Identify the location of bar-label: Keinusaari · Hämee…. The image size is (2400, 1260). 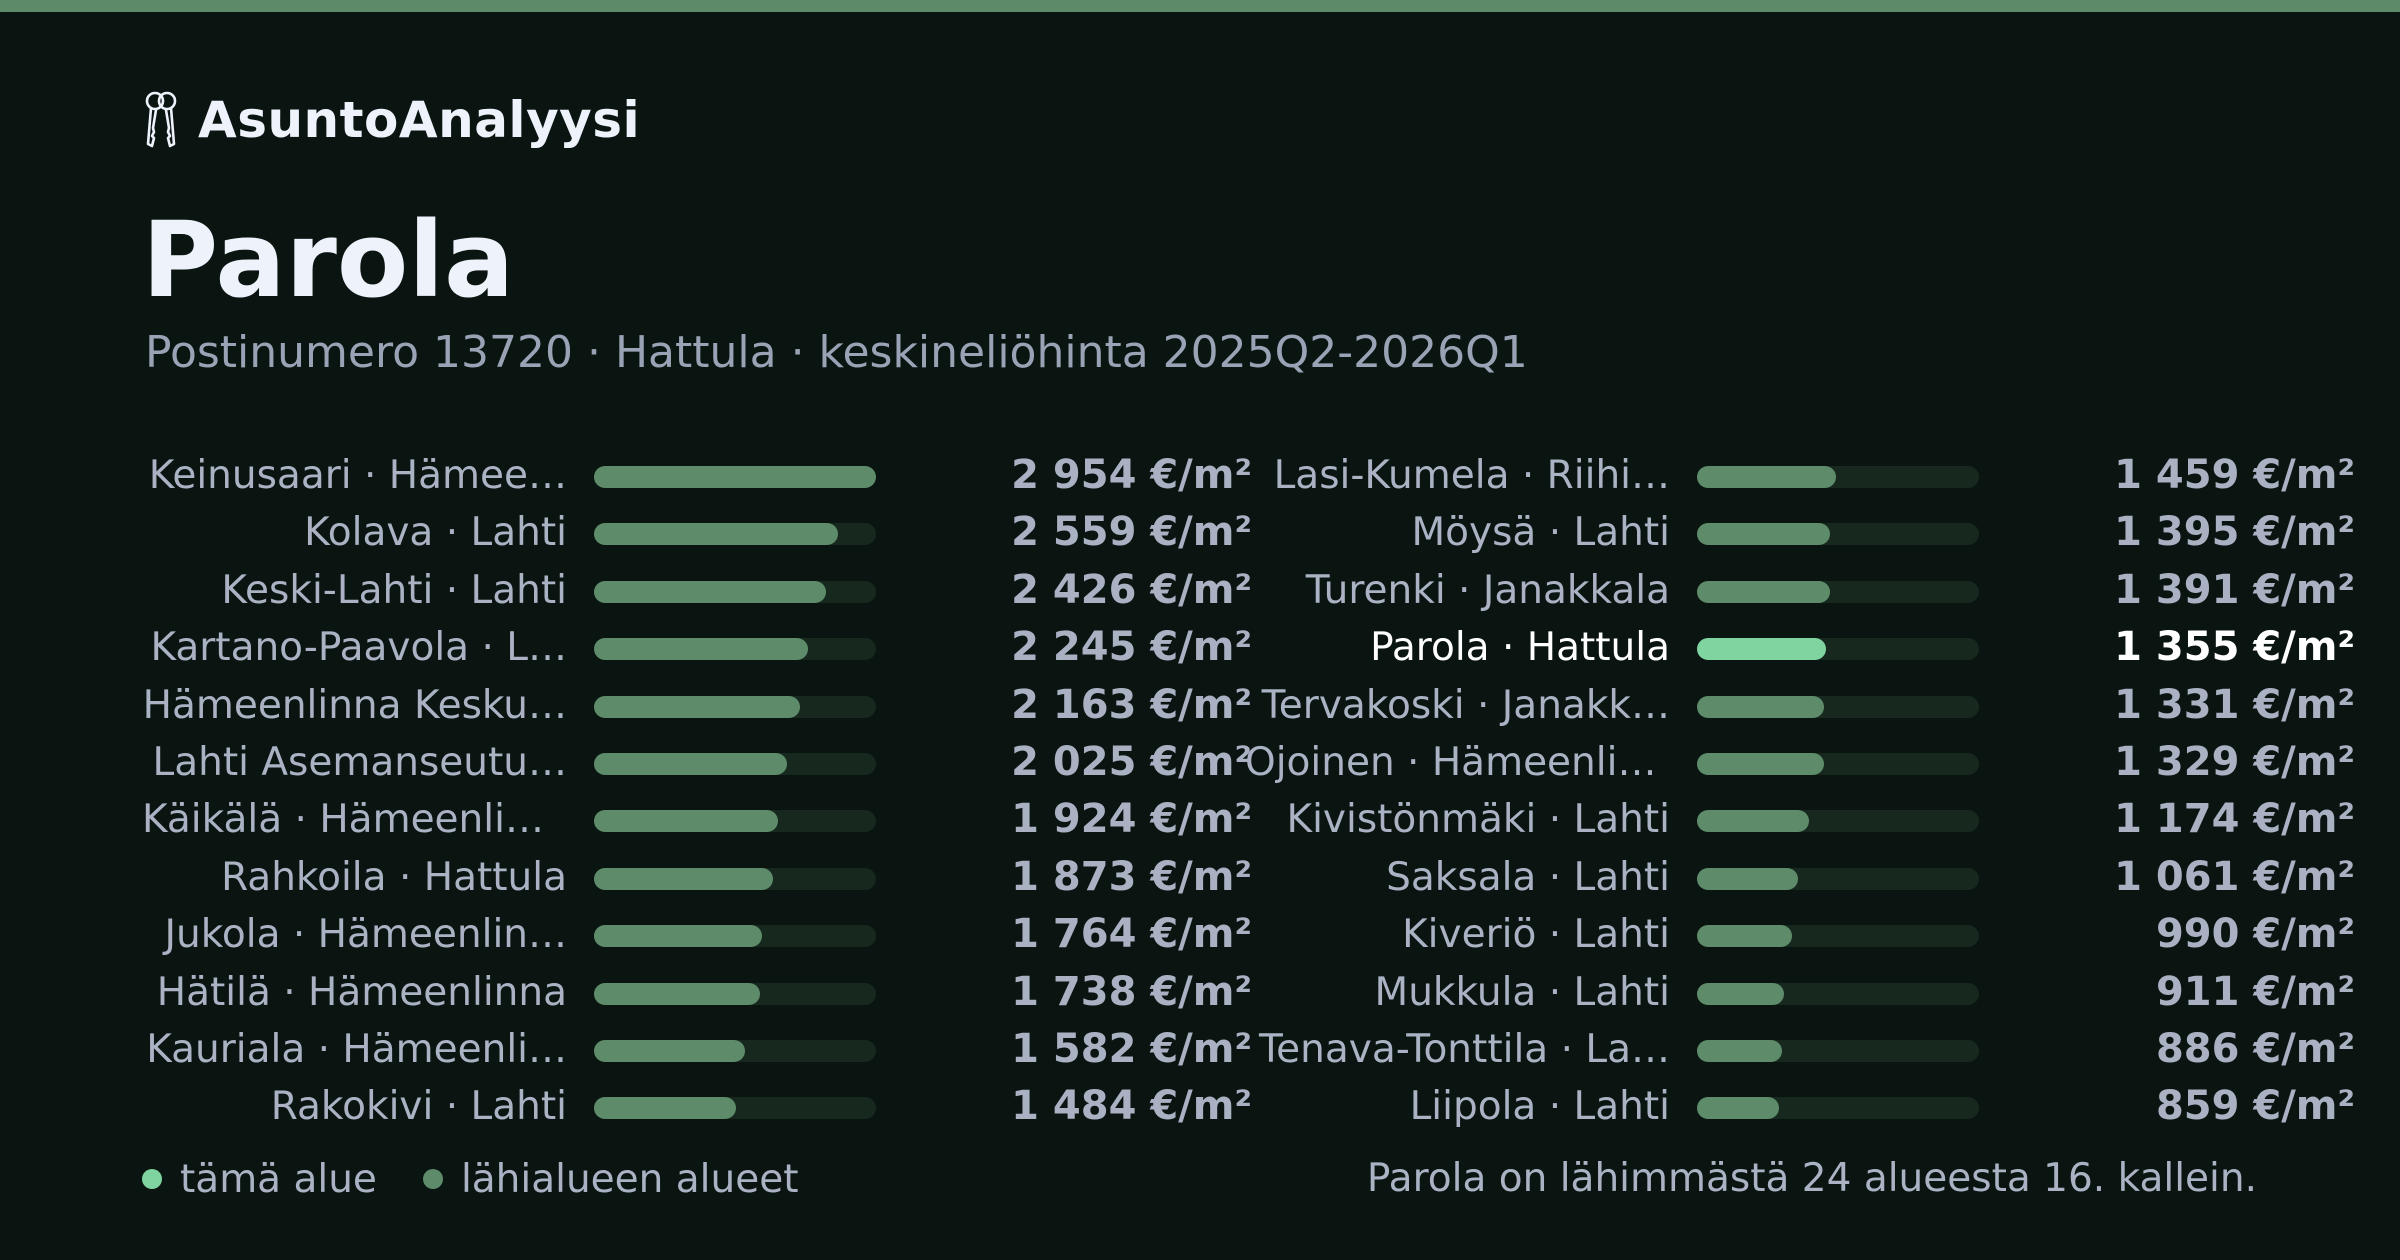
(357, 475).